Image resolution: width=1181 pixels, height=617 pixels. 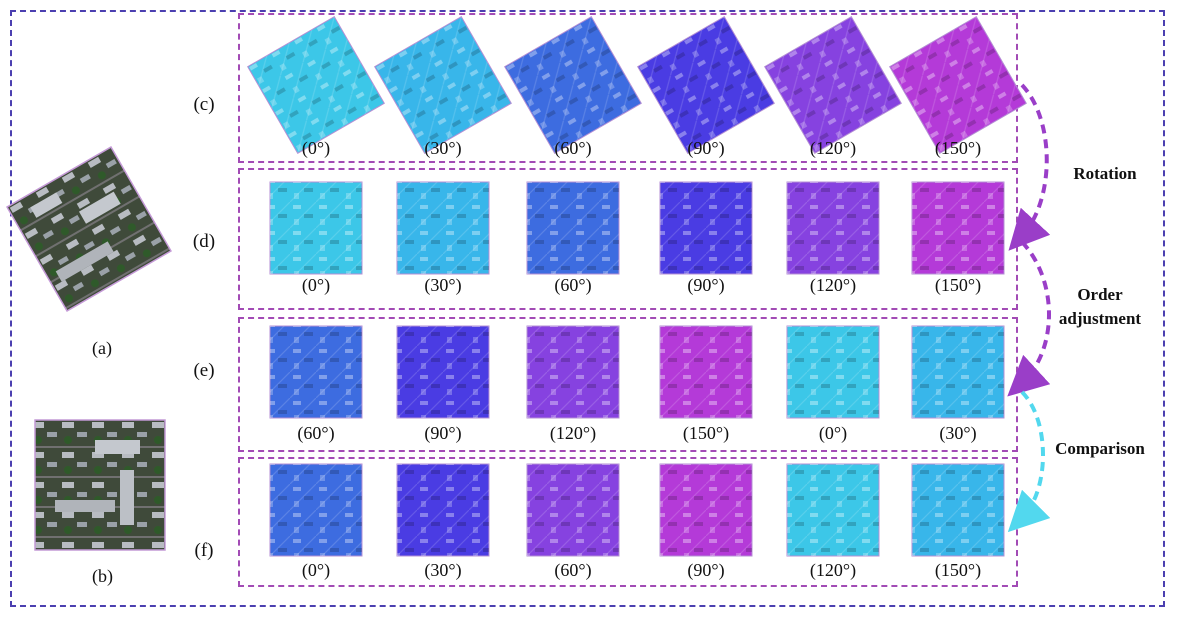 I want to click on rotation-arrow, so click(x=1029, y=167).